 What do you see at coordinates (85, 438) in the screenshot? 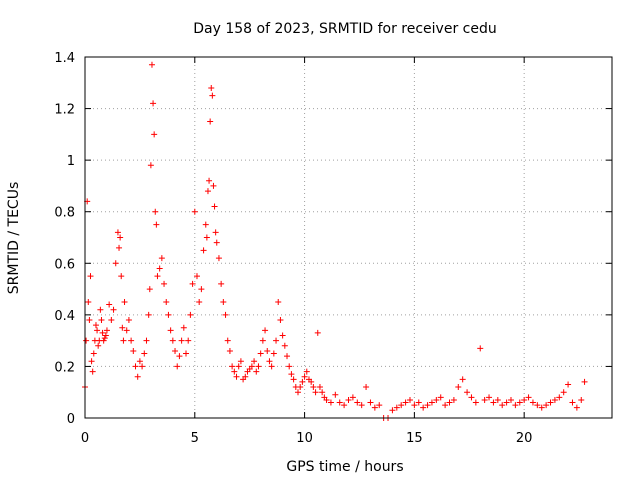
I see `x-tick-label: 0` at bounding box center [85, 438].